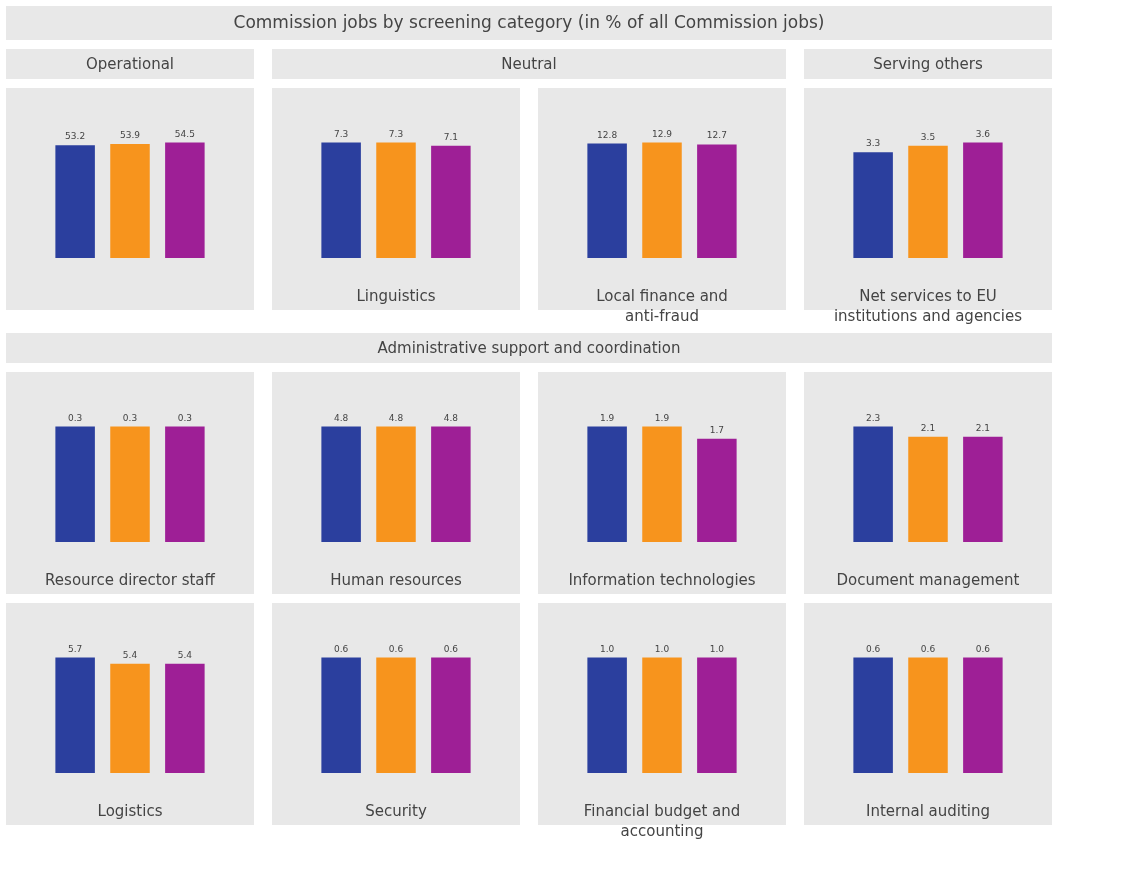  I want to click on text: Neutral, so click(529, 64).